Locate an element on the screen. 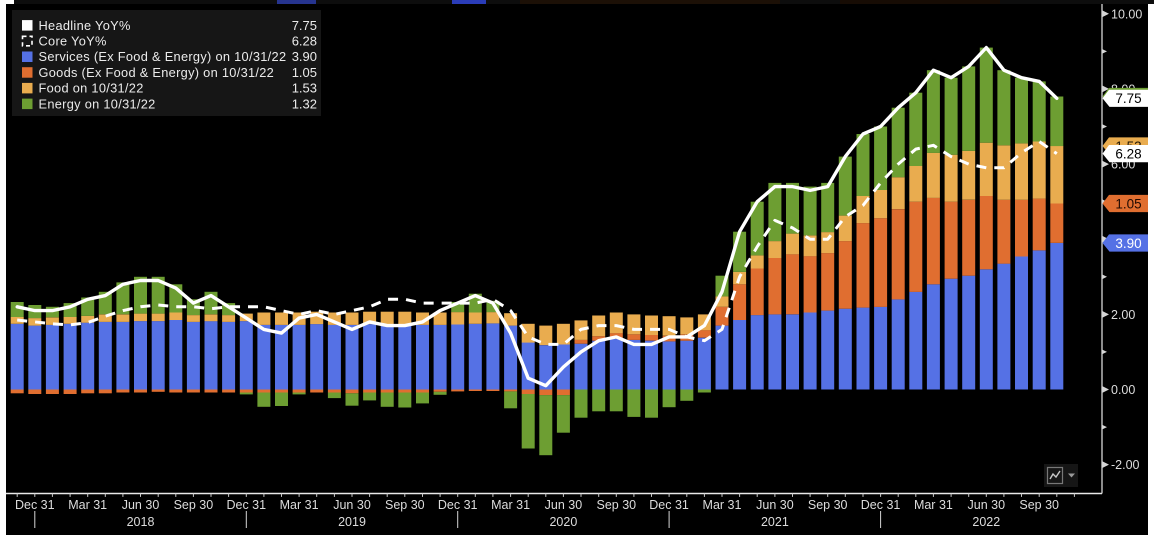  svg-text: 10.00 is located at coordinates (1126, 14).